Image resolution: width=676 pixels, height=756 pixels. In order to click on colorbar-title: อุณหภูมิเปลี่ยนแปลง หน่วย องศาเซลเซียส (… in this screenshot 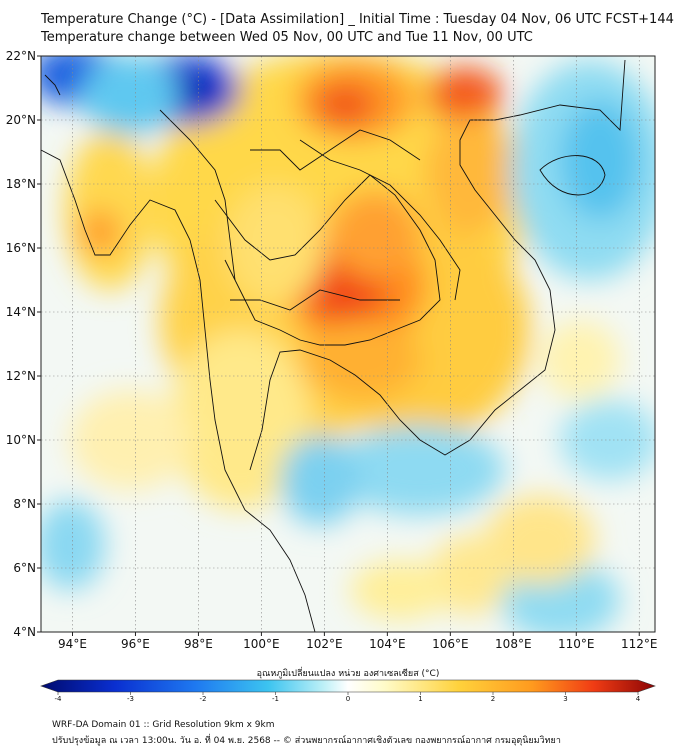, I will do `click(348, 672)`.